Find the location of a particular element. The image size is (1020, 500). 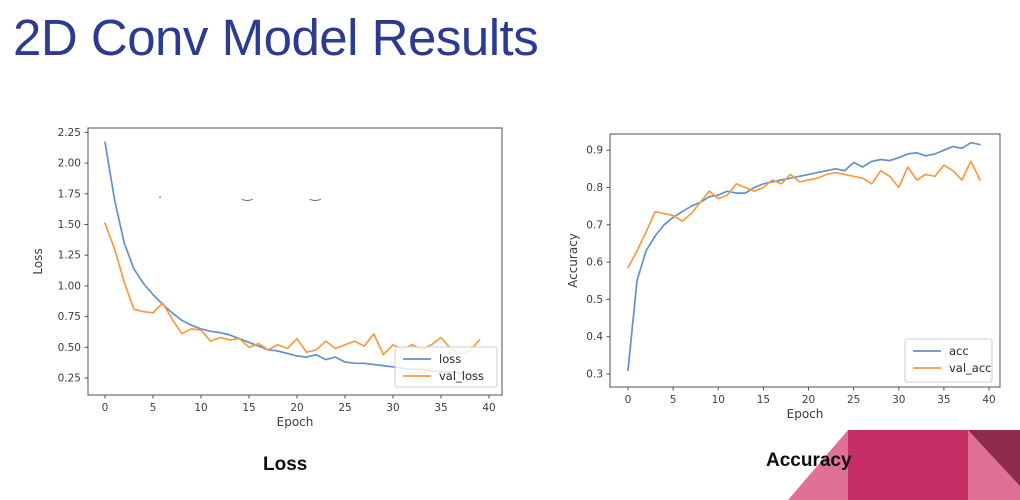

accuracy-caption: Accuracy is located at coordinates (809, 460).